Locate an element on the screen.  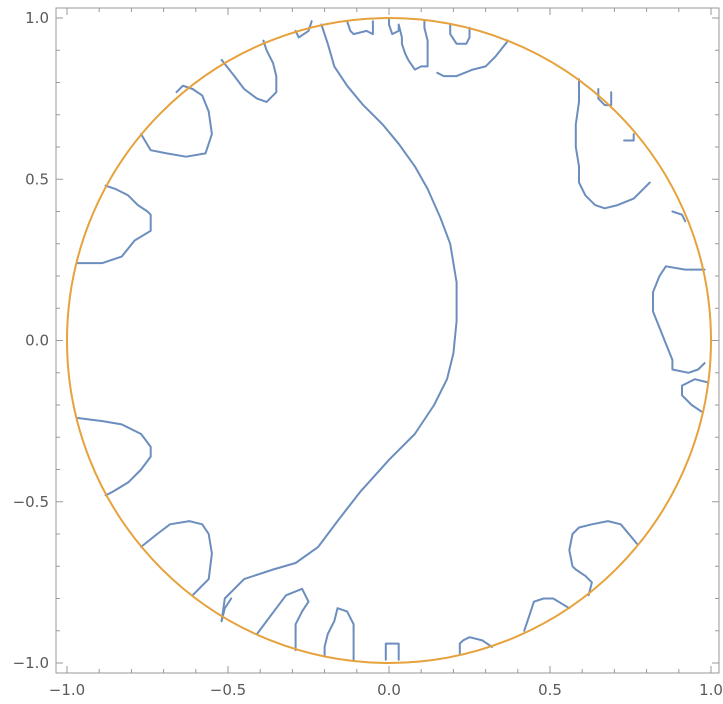
y-tick-label: −1.0 is located at coordinates (31, 663).